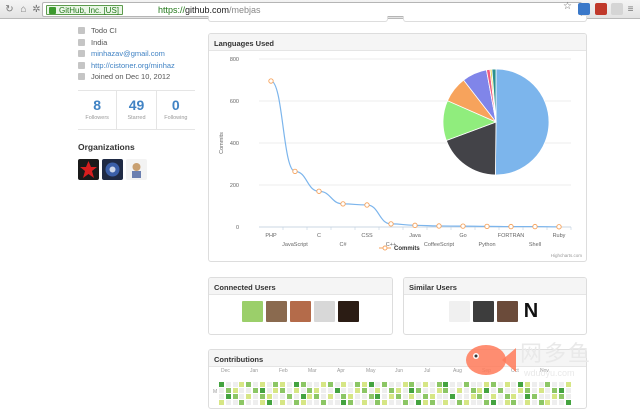  What do you see at coordinates (36, 9) in the screenshot?
I see `extensions-icon: ✲` at bounding box center [36, 9].